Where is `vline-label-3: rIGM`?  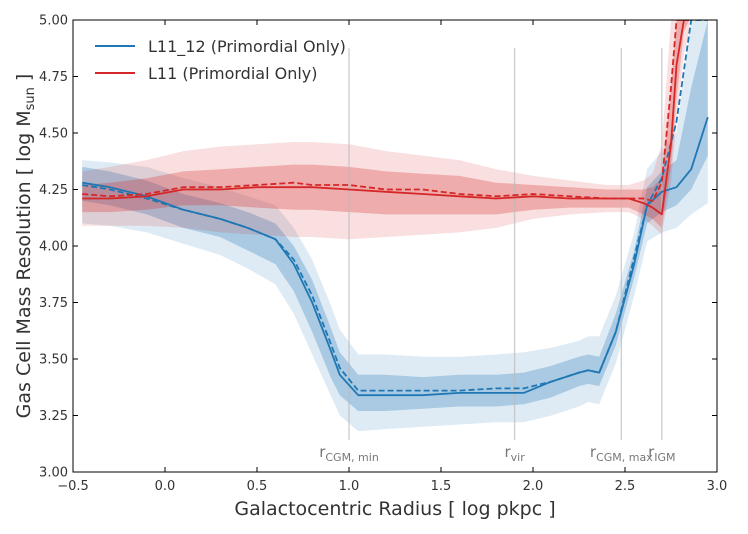
vline-label-3: rIGM is located at coordinates (661, 453).